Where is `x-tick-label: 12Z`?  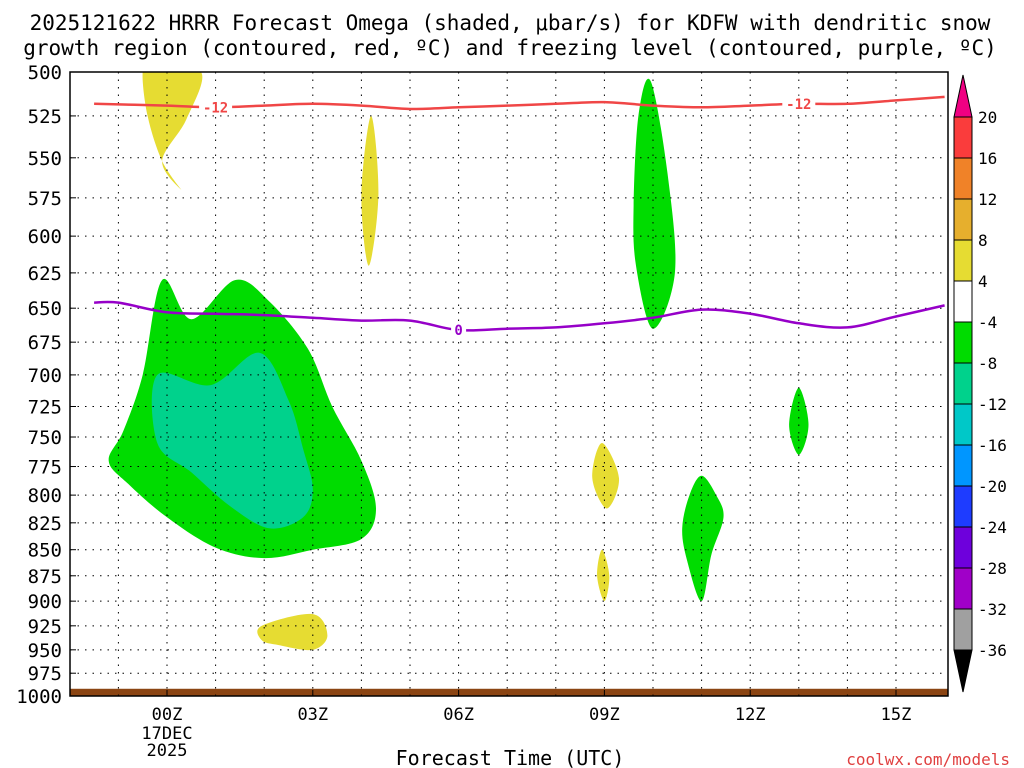 x-tick-label: 12Z is located at coordinates (750, 715).